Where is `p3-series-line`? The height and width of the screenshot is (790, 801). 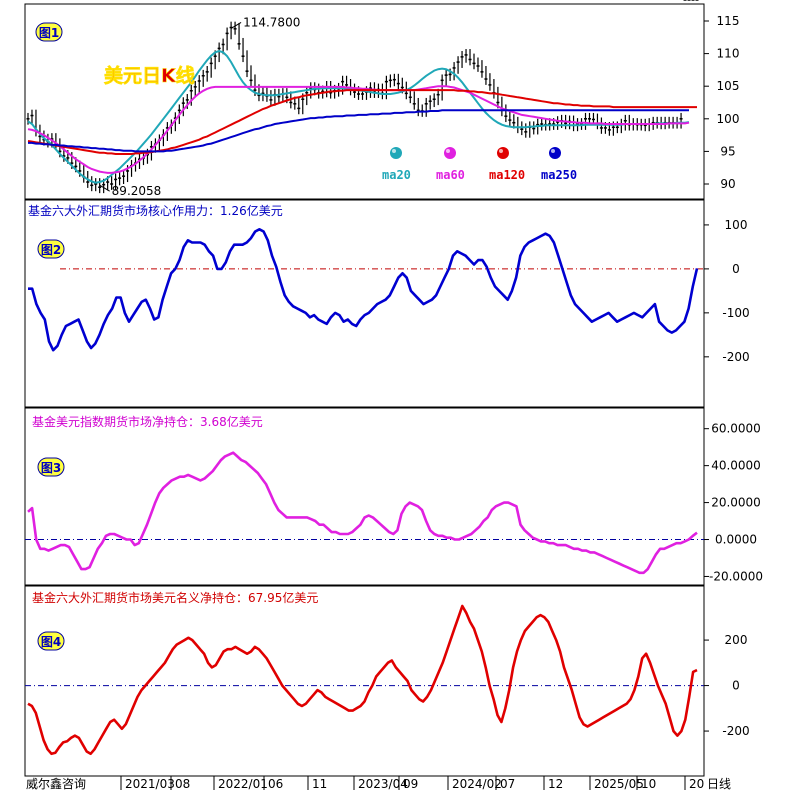
p3-series-line is located at coordinates (362, 513).